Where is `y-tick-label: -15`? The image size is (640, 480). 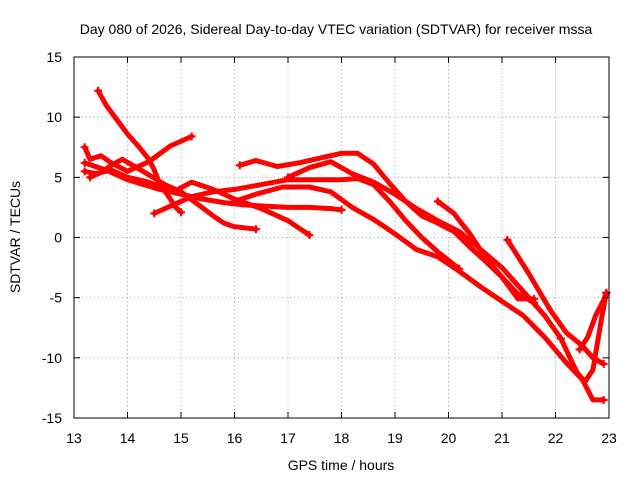 y-tick-label: -15 is located at coordinates (52, 418).